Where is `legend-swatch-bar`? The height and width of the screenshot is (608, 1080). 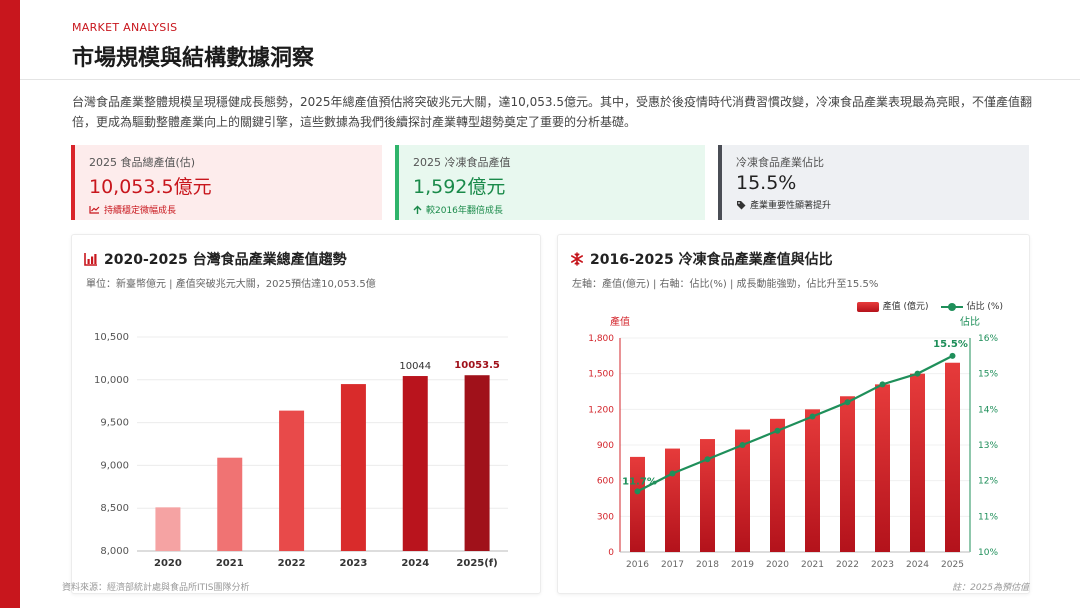 legend-swatch-bar is located at coordinates (867, 306).